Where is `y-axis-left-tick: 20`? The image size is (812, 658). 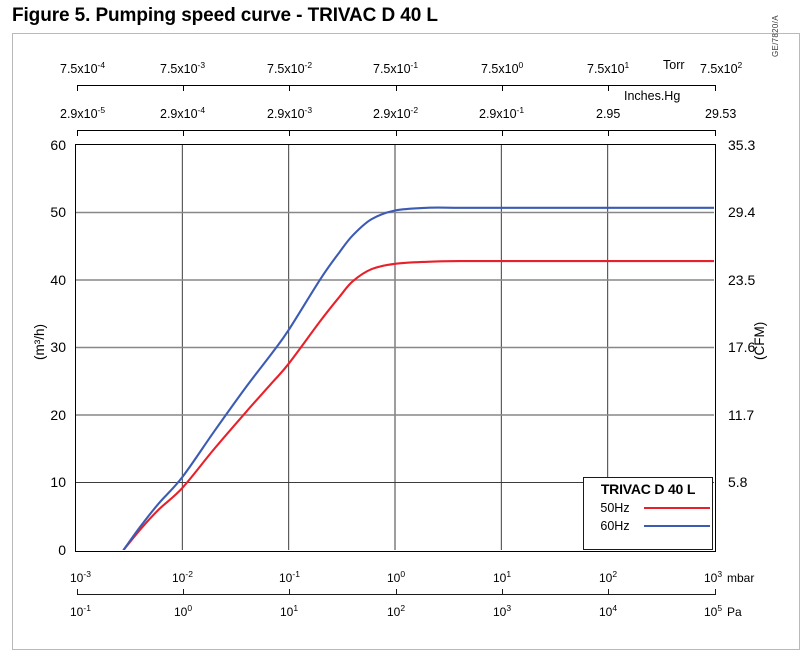 y-axis-left-tick: 20 is located at coordinates (58, 414).